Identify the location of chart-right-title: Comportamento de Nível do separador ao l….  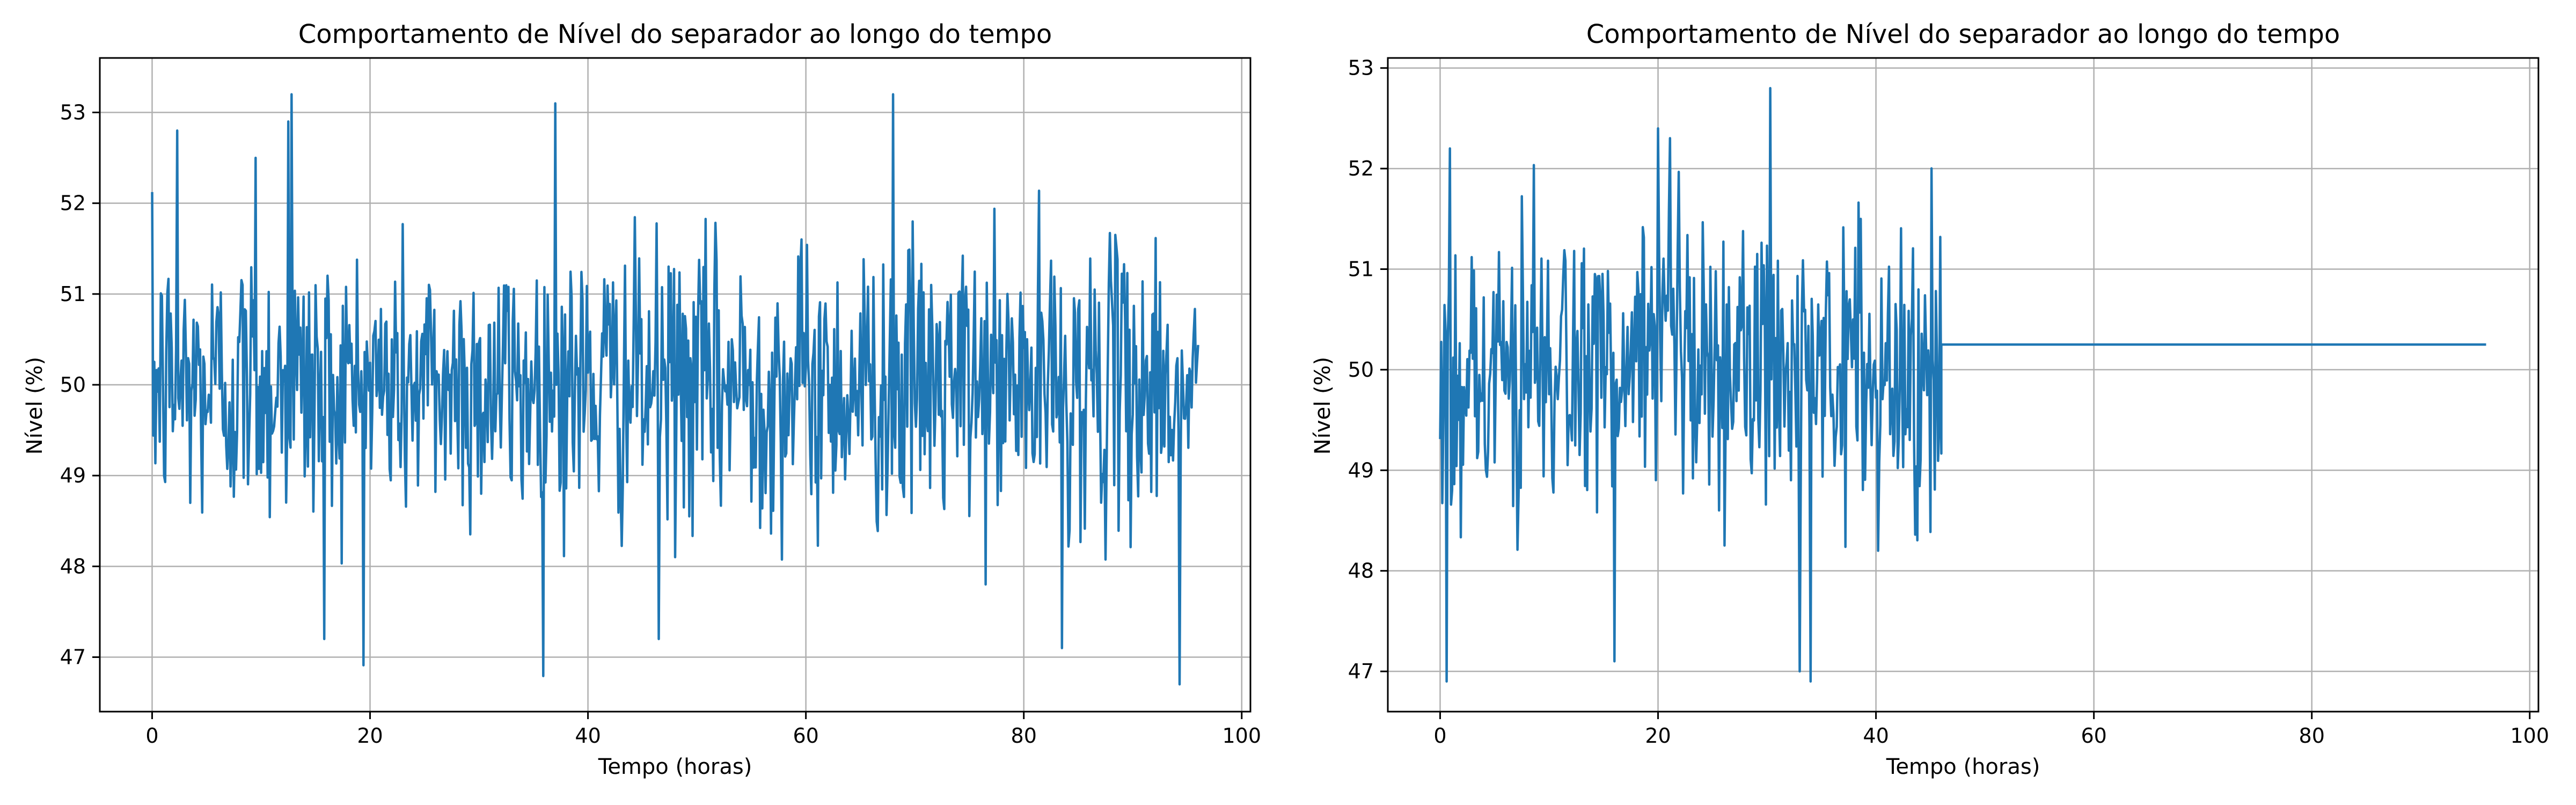
(1963, 34).